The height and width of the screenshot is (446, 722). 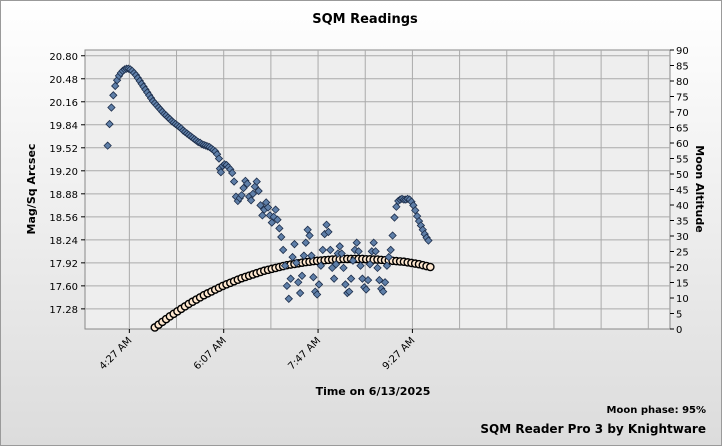 I want to click on left-tick-label: 20.48, so click(x=63, y=80).